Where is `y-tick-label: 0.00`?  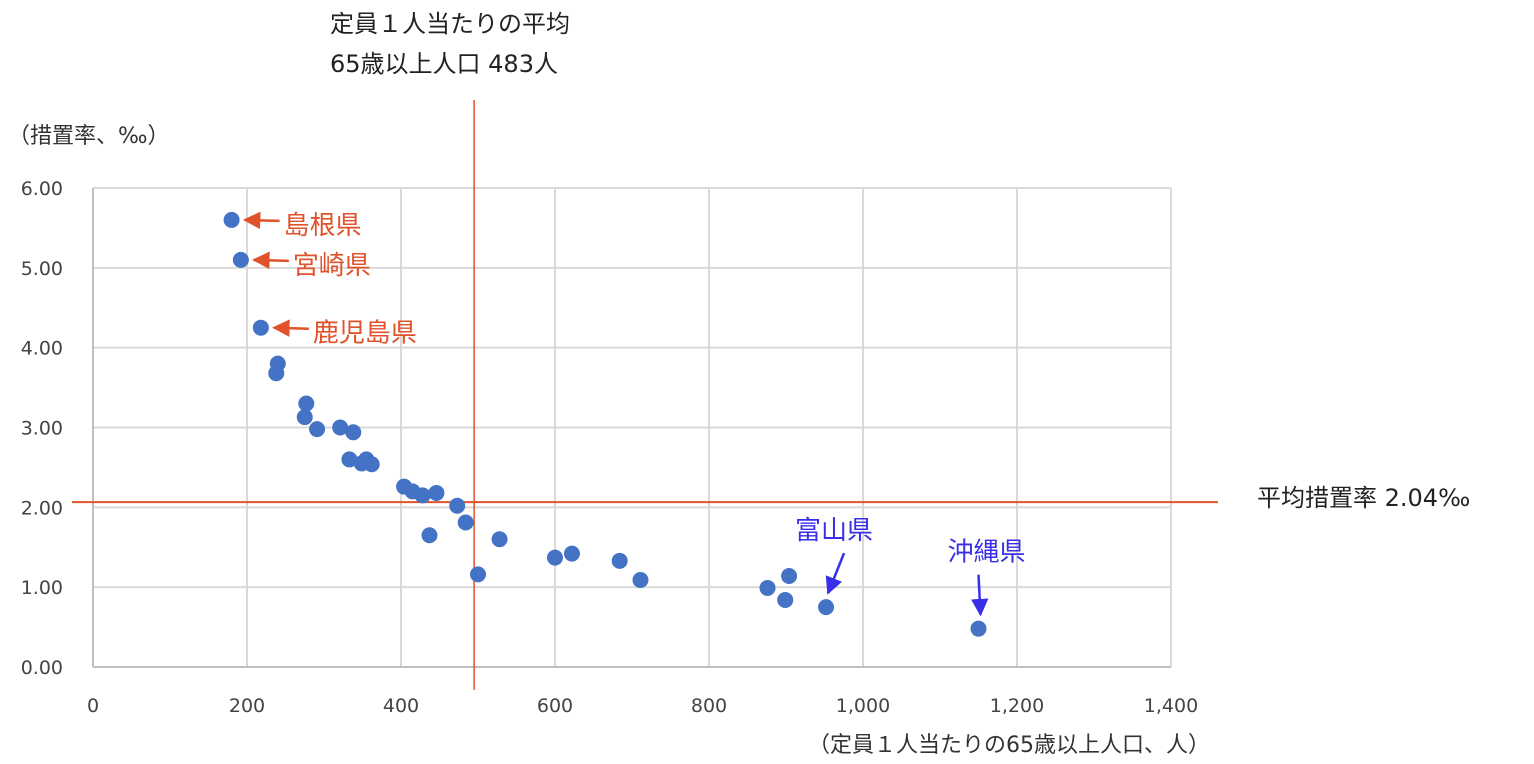 y-tick-label: 0.00 is located at coordinates (42, 668).